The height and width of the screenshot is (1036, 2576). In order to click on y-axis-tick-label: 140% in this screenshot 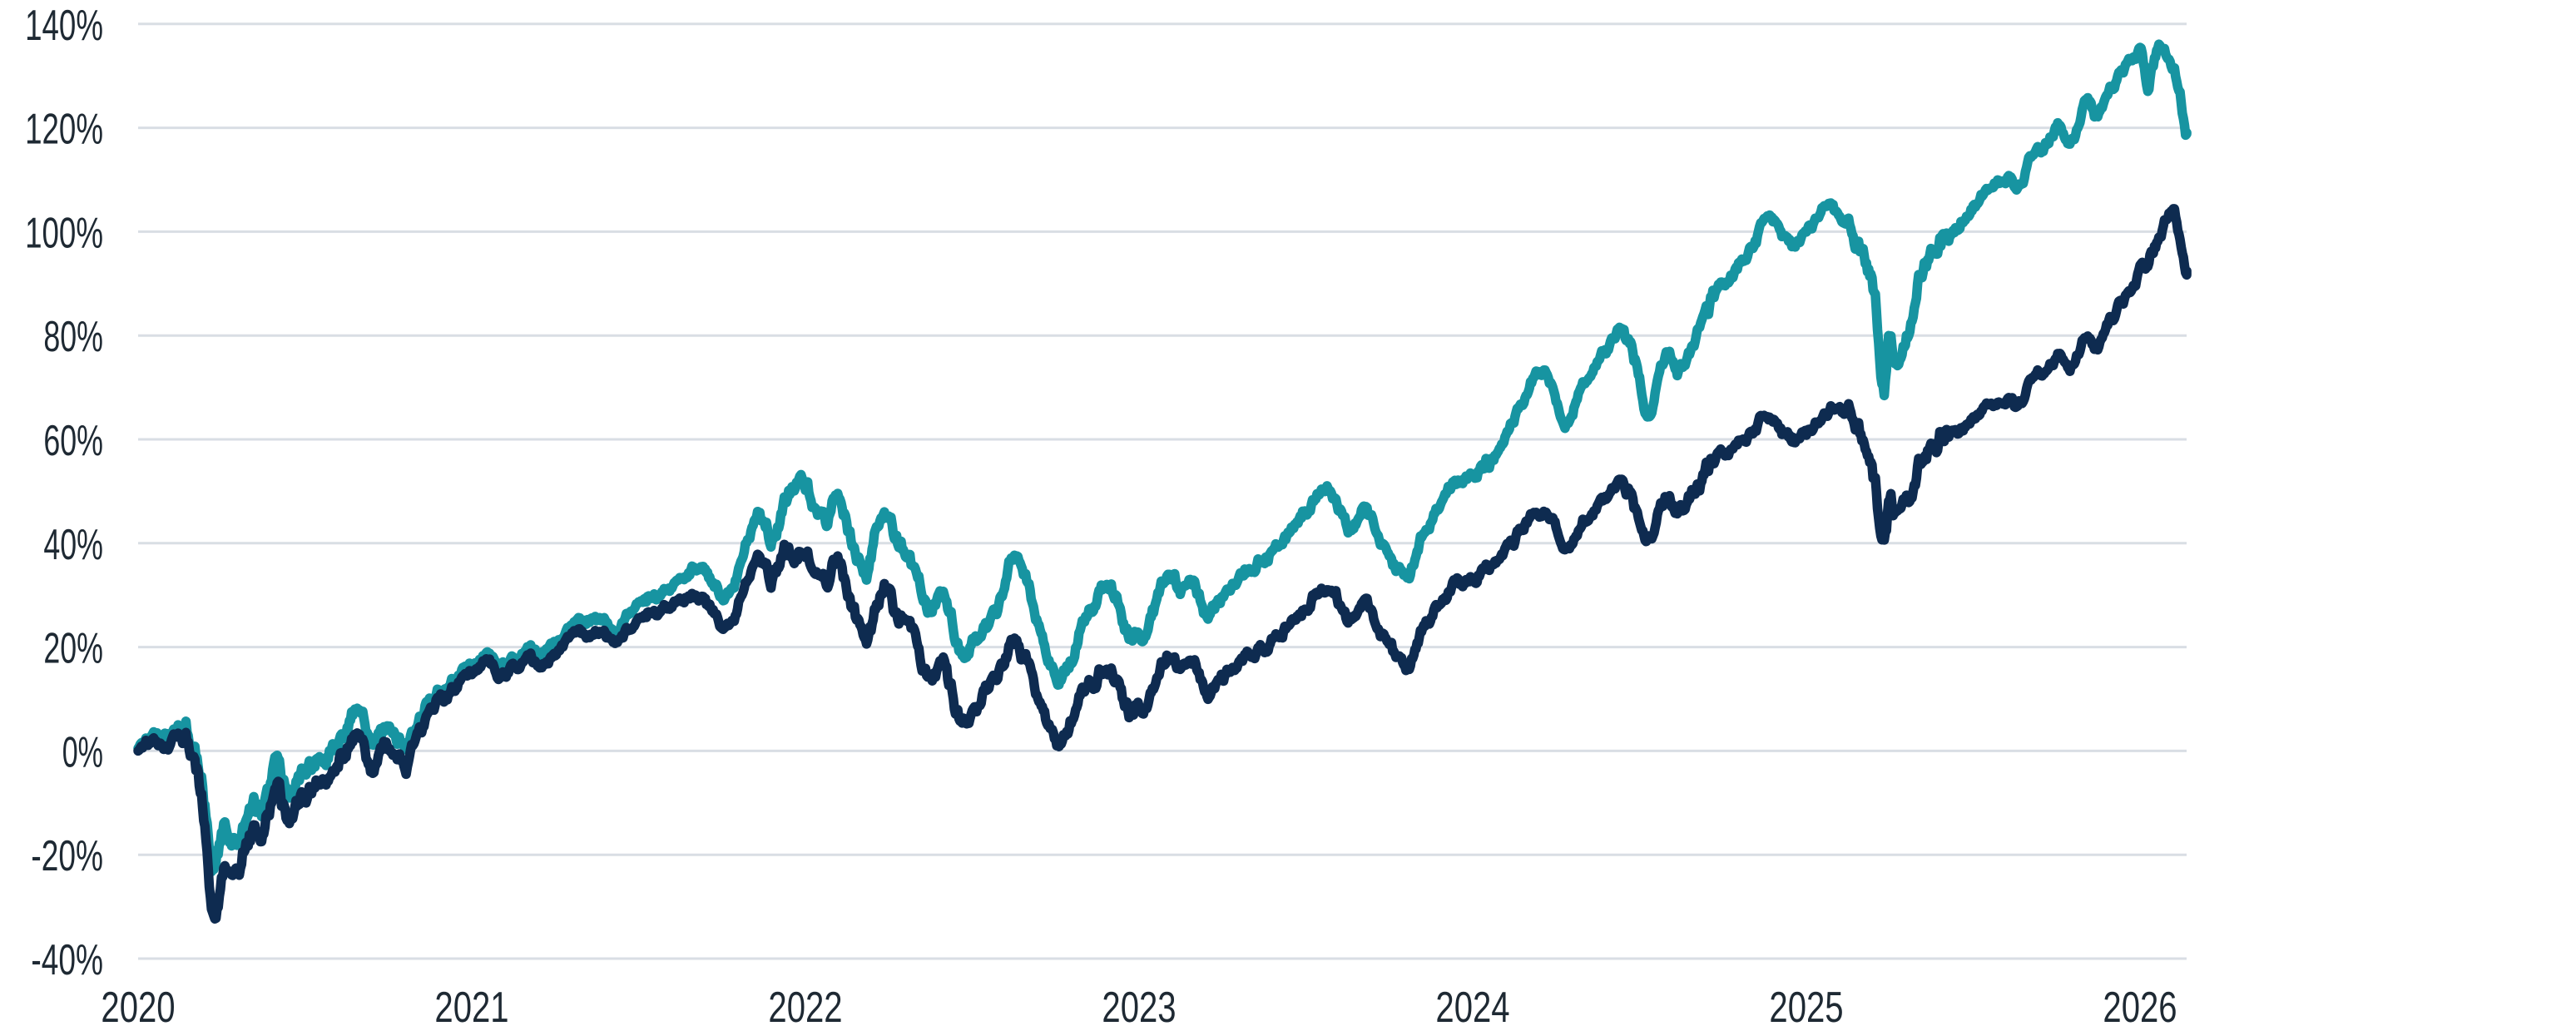, I will do `click(64, 26)`.